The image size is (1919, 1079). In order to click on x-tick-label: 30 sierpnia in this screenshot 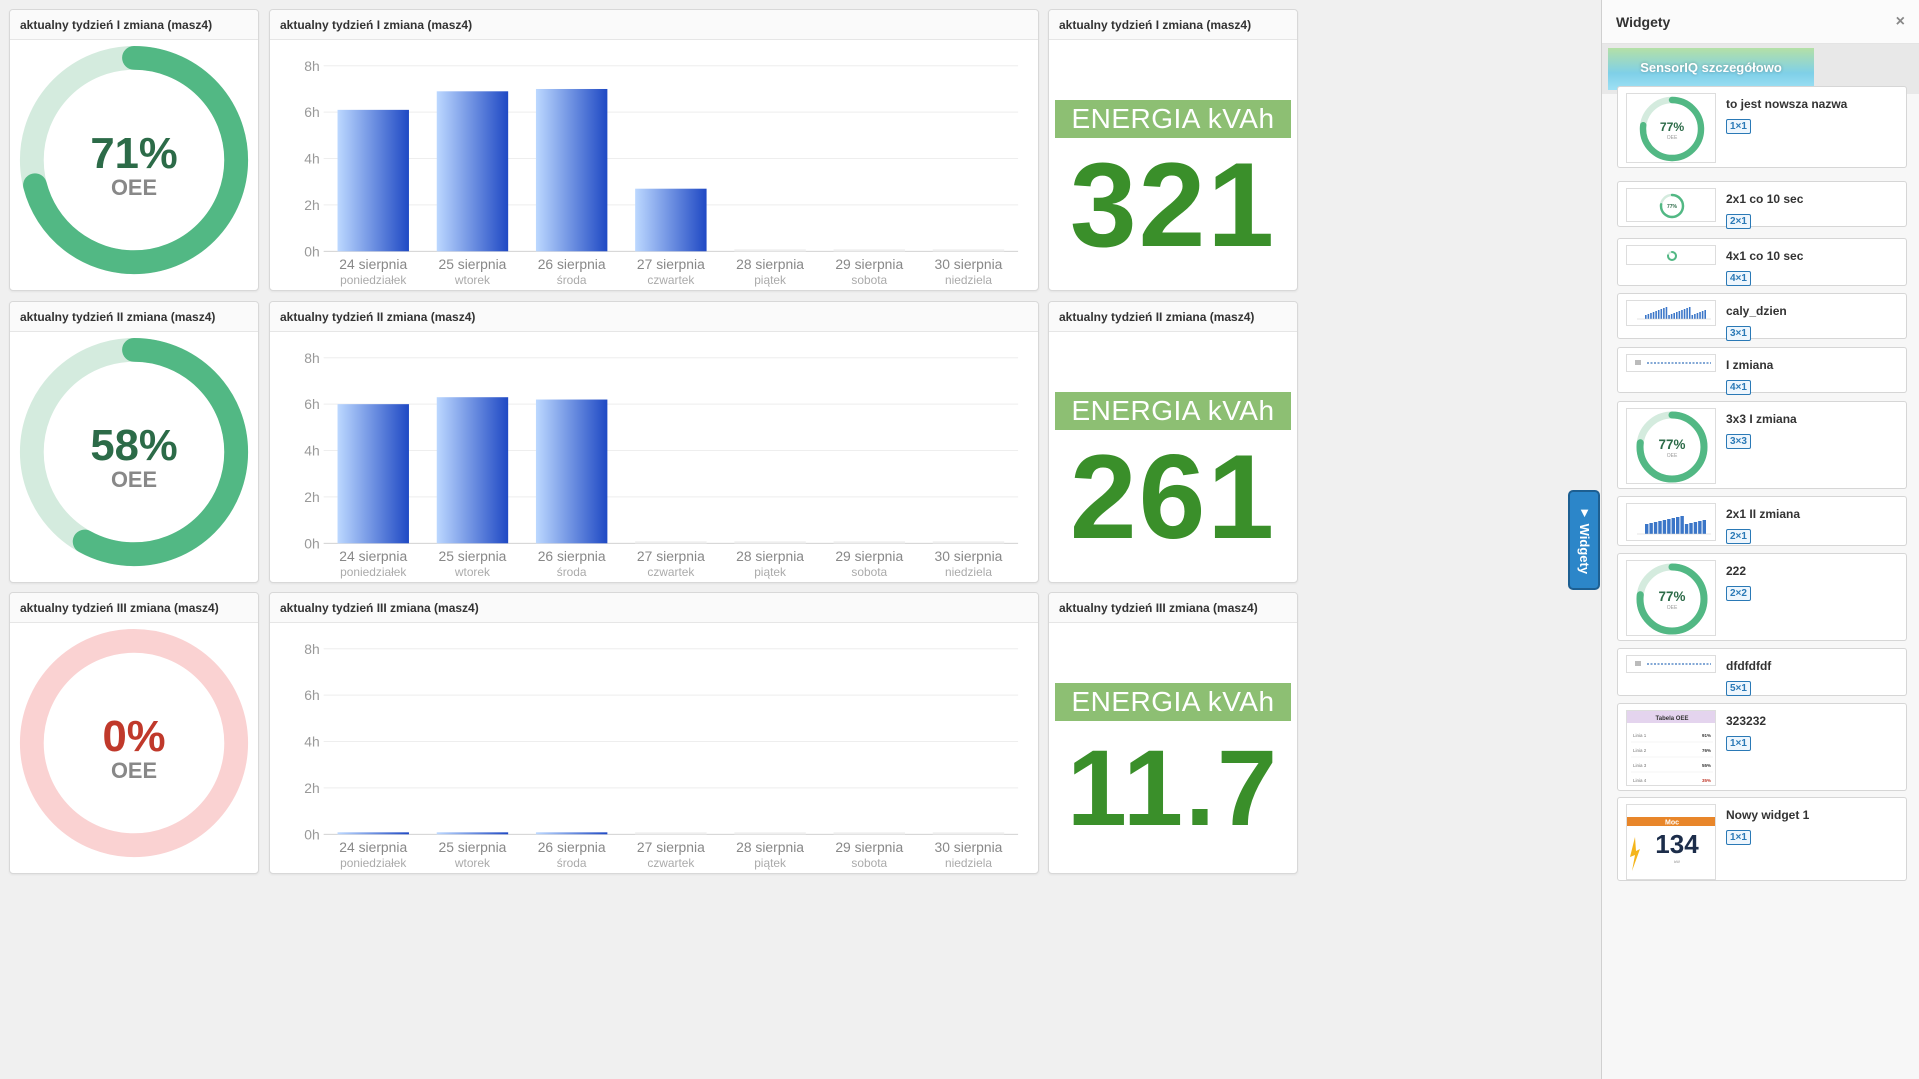, I will do `click(969, 264)`.